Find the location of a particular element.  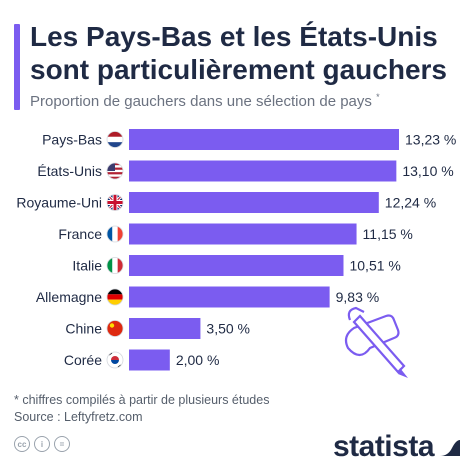

subtitle-asterisk: * is located at coordinates (378, 97).